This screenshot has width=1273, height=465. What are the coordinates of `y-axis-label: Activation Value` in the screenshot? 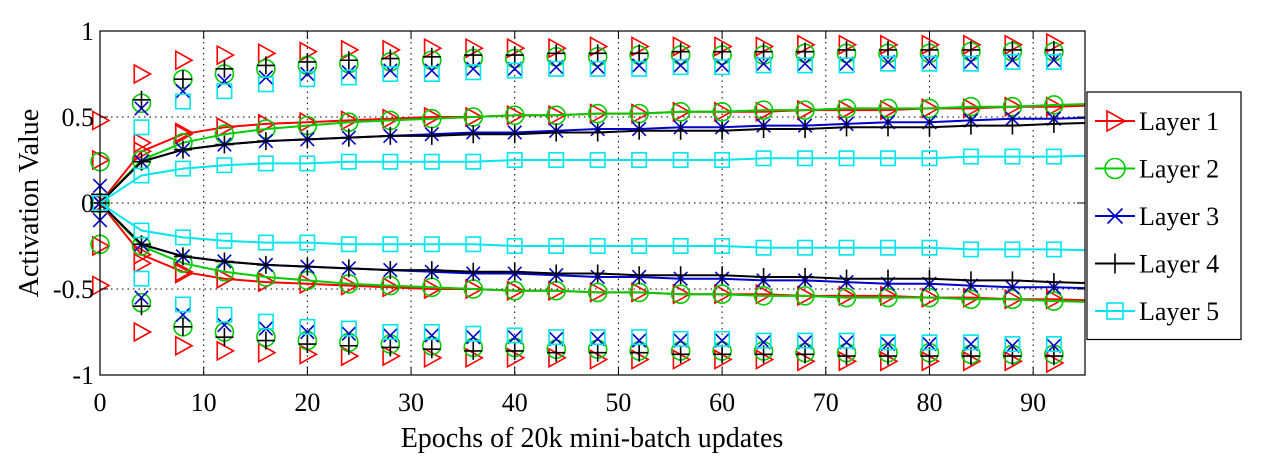 It's located at (29, 203).